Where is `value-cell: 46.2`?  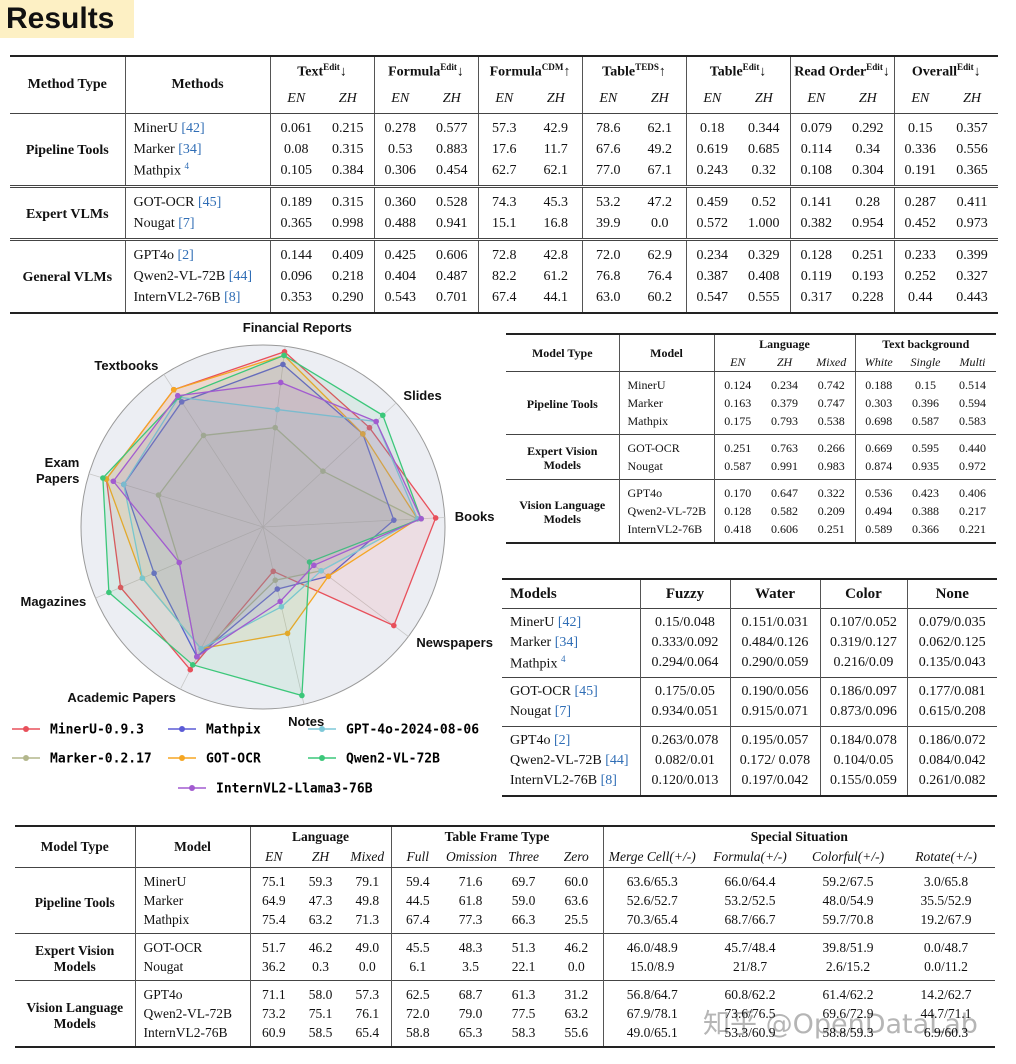 value-cell: 46.2 is located at coordinates (320, 947).